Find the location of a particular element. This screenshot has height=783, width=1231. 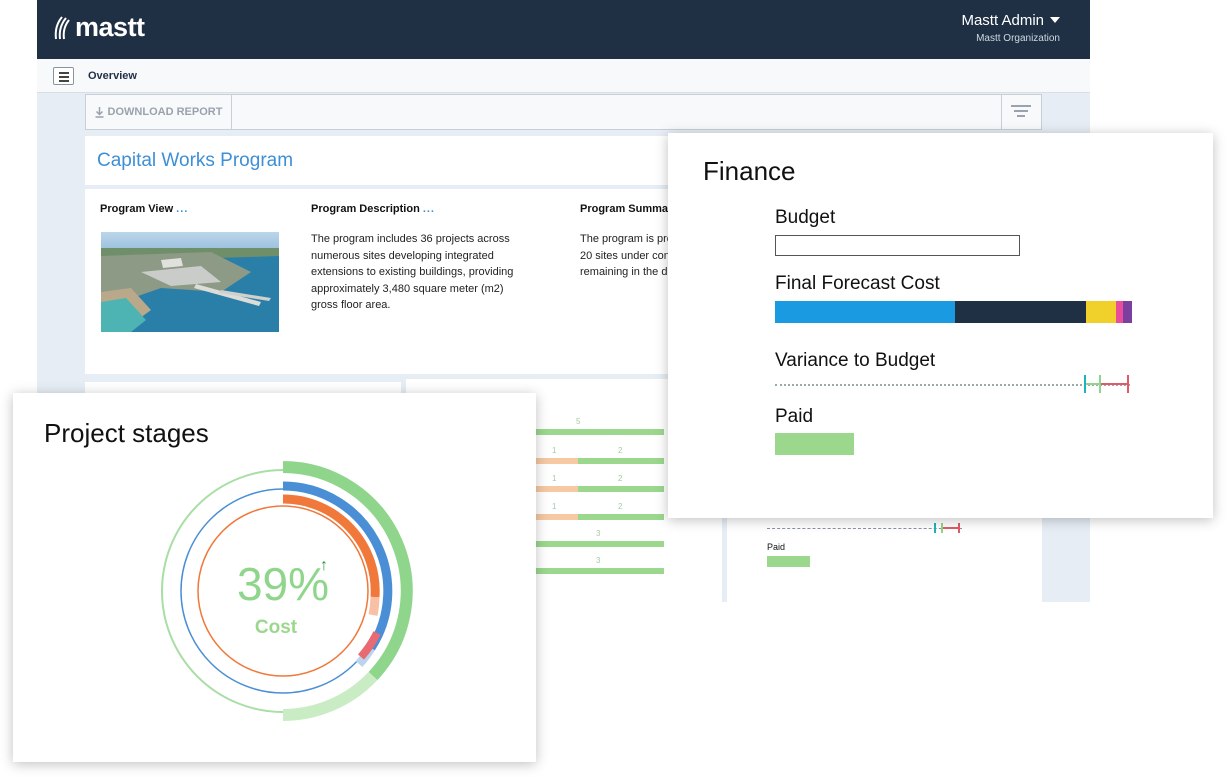

cost-arc is located at coordinates (347, 571).